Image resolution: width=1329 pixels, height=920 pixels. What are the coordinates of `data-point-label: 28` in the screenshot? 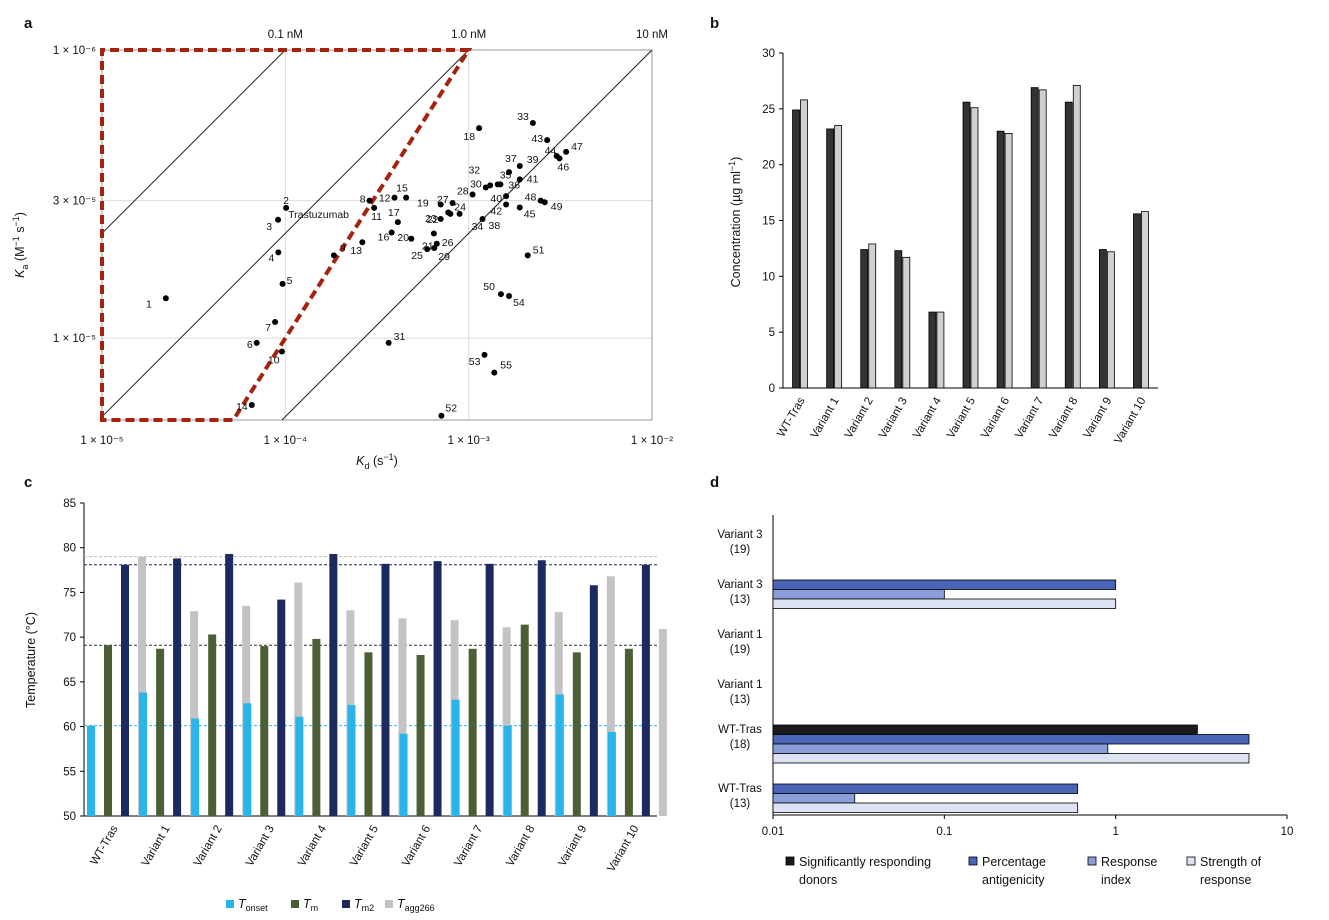 It's located at (463, 191).